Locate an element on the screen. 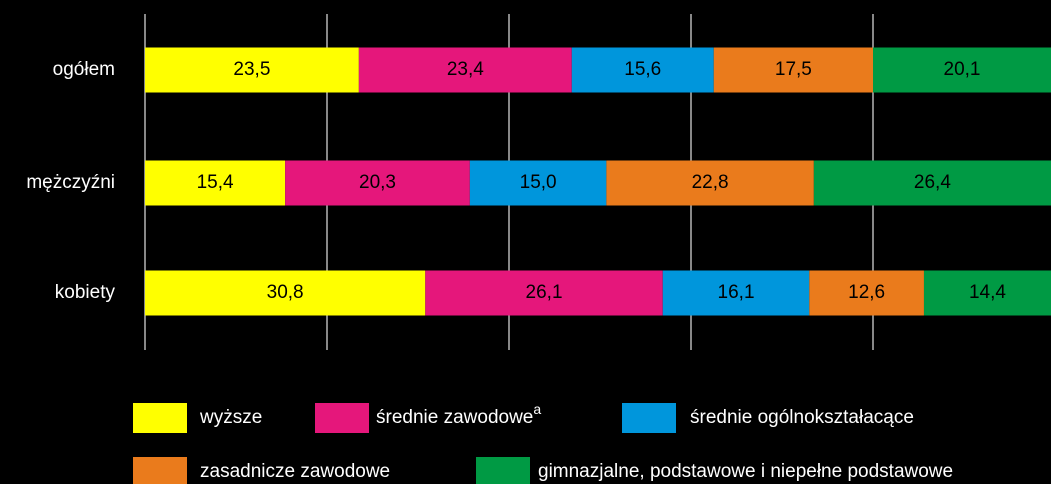  legend-label: średnie ogólnokształacące is located at coordinates (802, 417).